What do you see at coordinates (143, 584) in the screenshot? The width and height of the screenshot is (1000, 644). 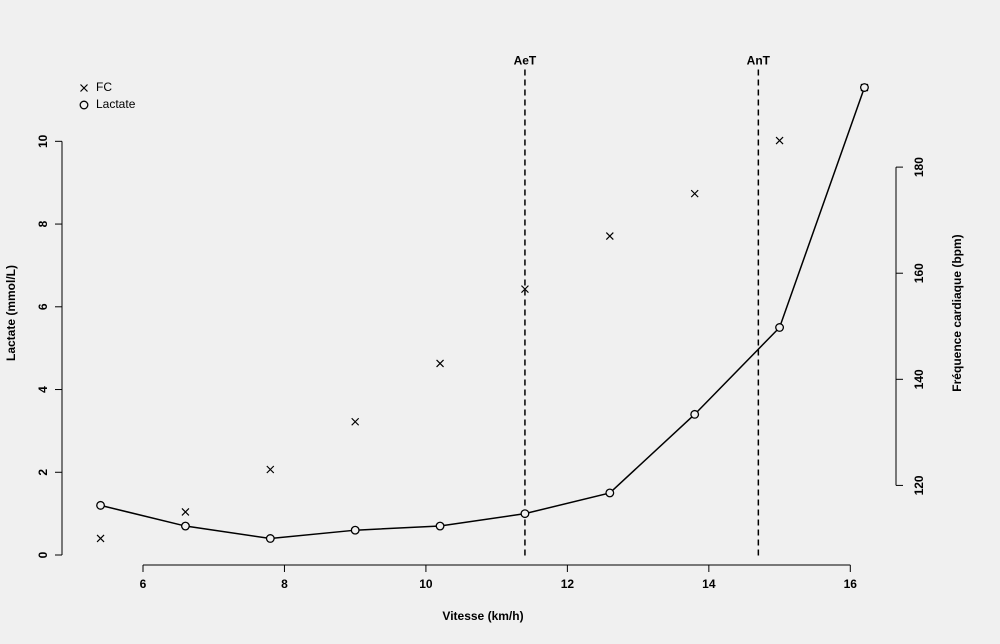 I see `x-tick-label: 6` at bounding box center [143, 584].